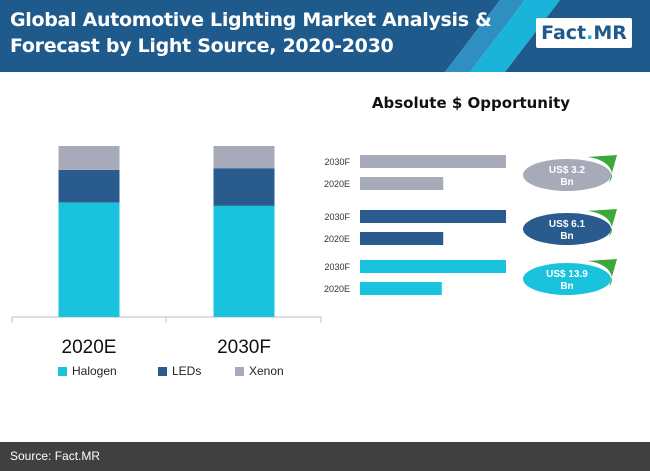  Describe the element at coordinates (433, 266) in the screenshot. I see `opportunity-bar-halogen-2030f` at that location.